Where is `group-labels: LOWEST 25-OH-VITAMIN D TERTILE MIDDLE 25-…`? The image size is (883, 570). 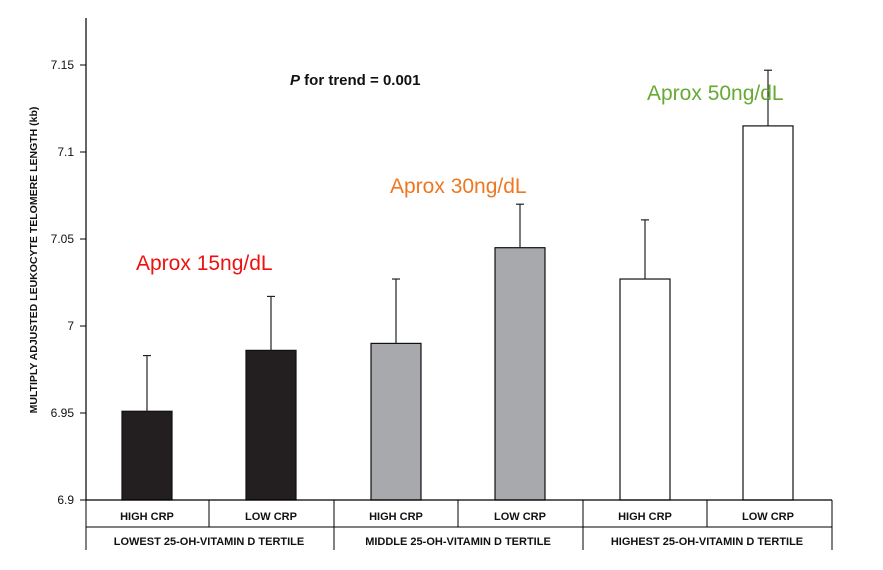
group-labels: LOWEST 25-OH-VITAMIN D TERTILE MIDDLE 25-… is located at coordinates (458, 542).